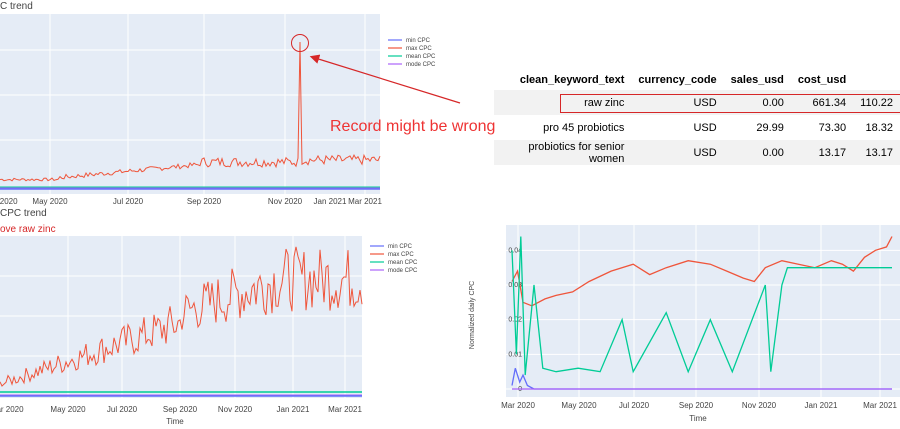  What do you see at coordinates (757, 80) in the screenshot?
I see `table-header: sales_usd` at bounding box center [757, 80].